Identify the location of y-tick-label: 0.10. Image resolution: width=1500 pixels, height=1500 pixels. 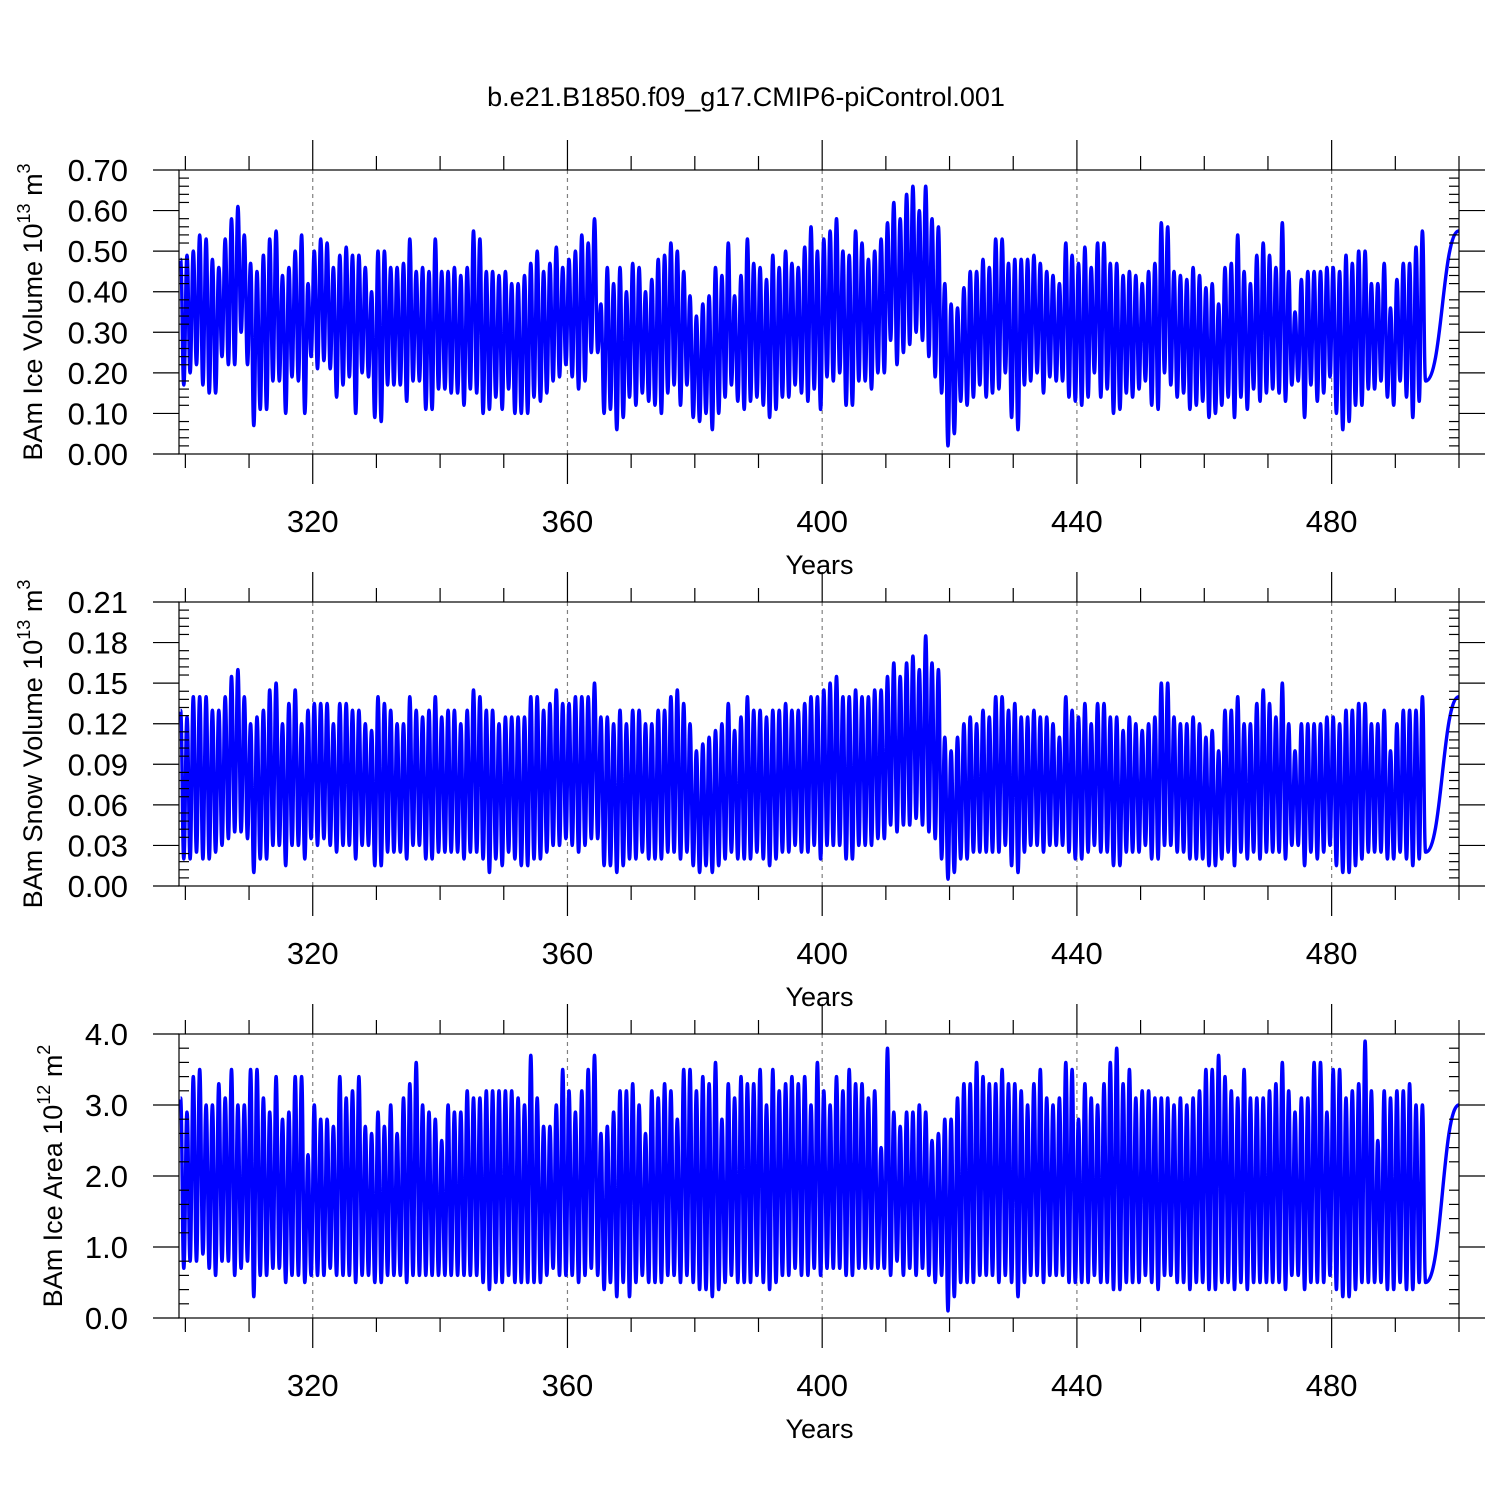
(98, 413).